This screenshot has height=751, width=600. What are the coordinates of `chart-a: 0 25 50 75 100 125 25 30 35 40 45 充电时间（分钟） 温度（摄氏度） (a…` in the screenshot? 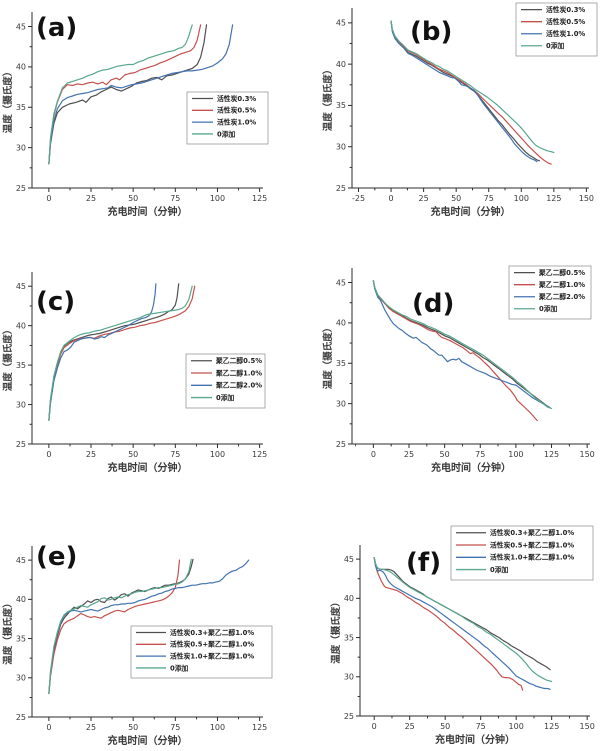 It's located at (135, 115).